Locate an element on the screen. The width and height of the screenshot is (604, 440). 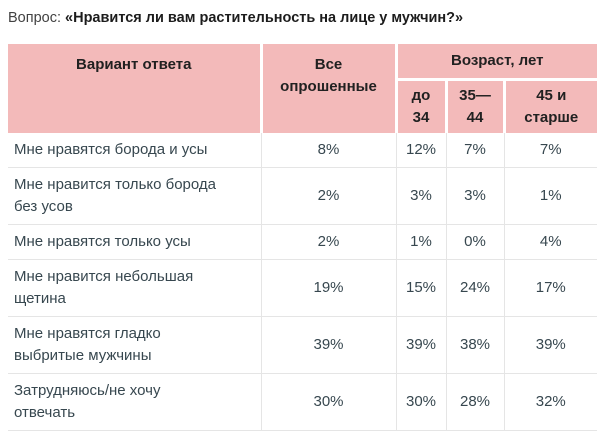
value-35-44-cell: 28% is located at coordinates (475, 402).